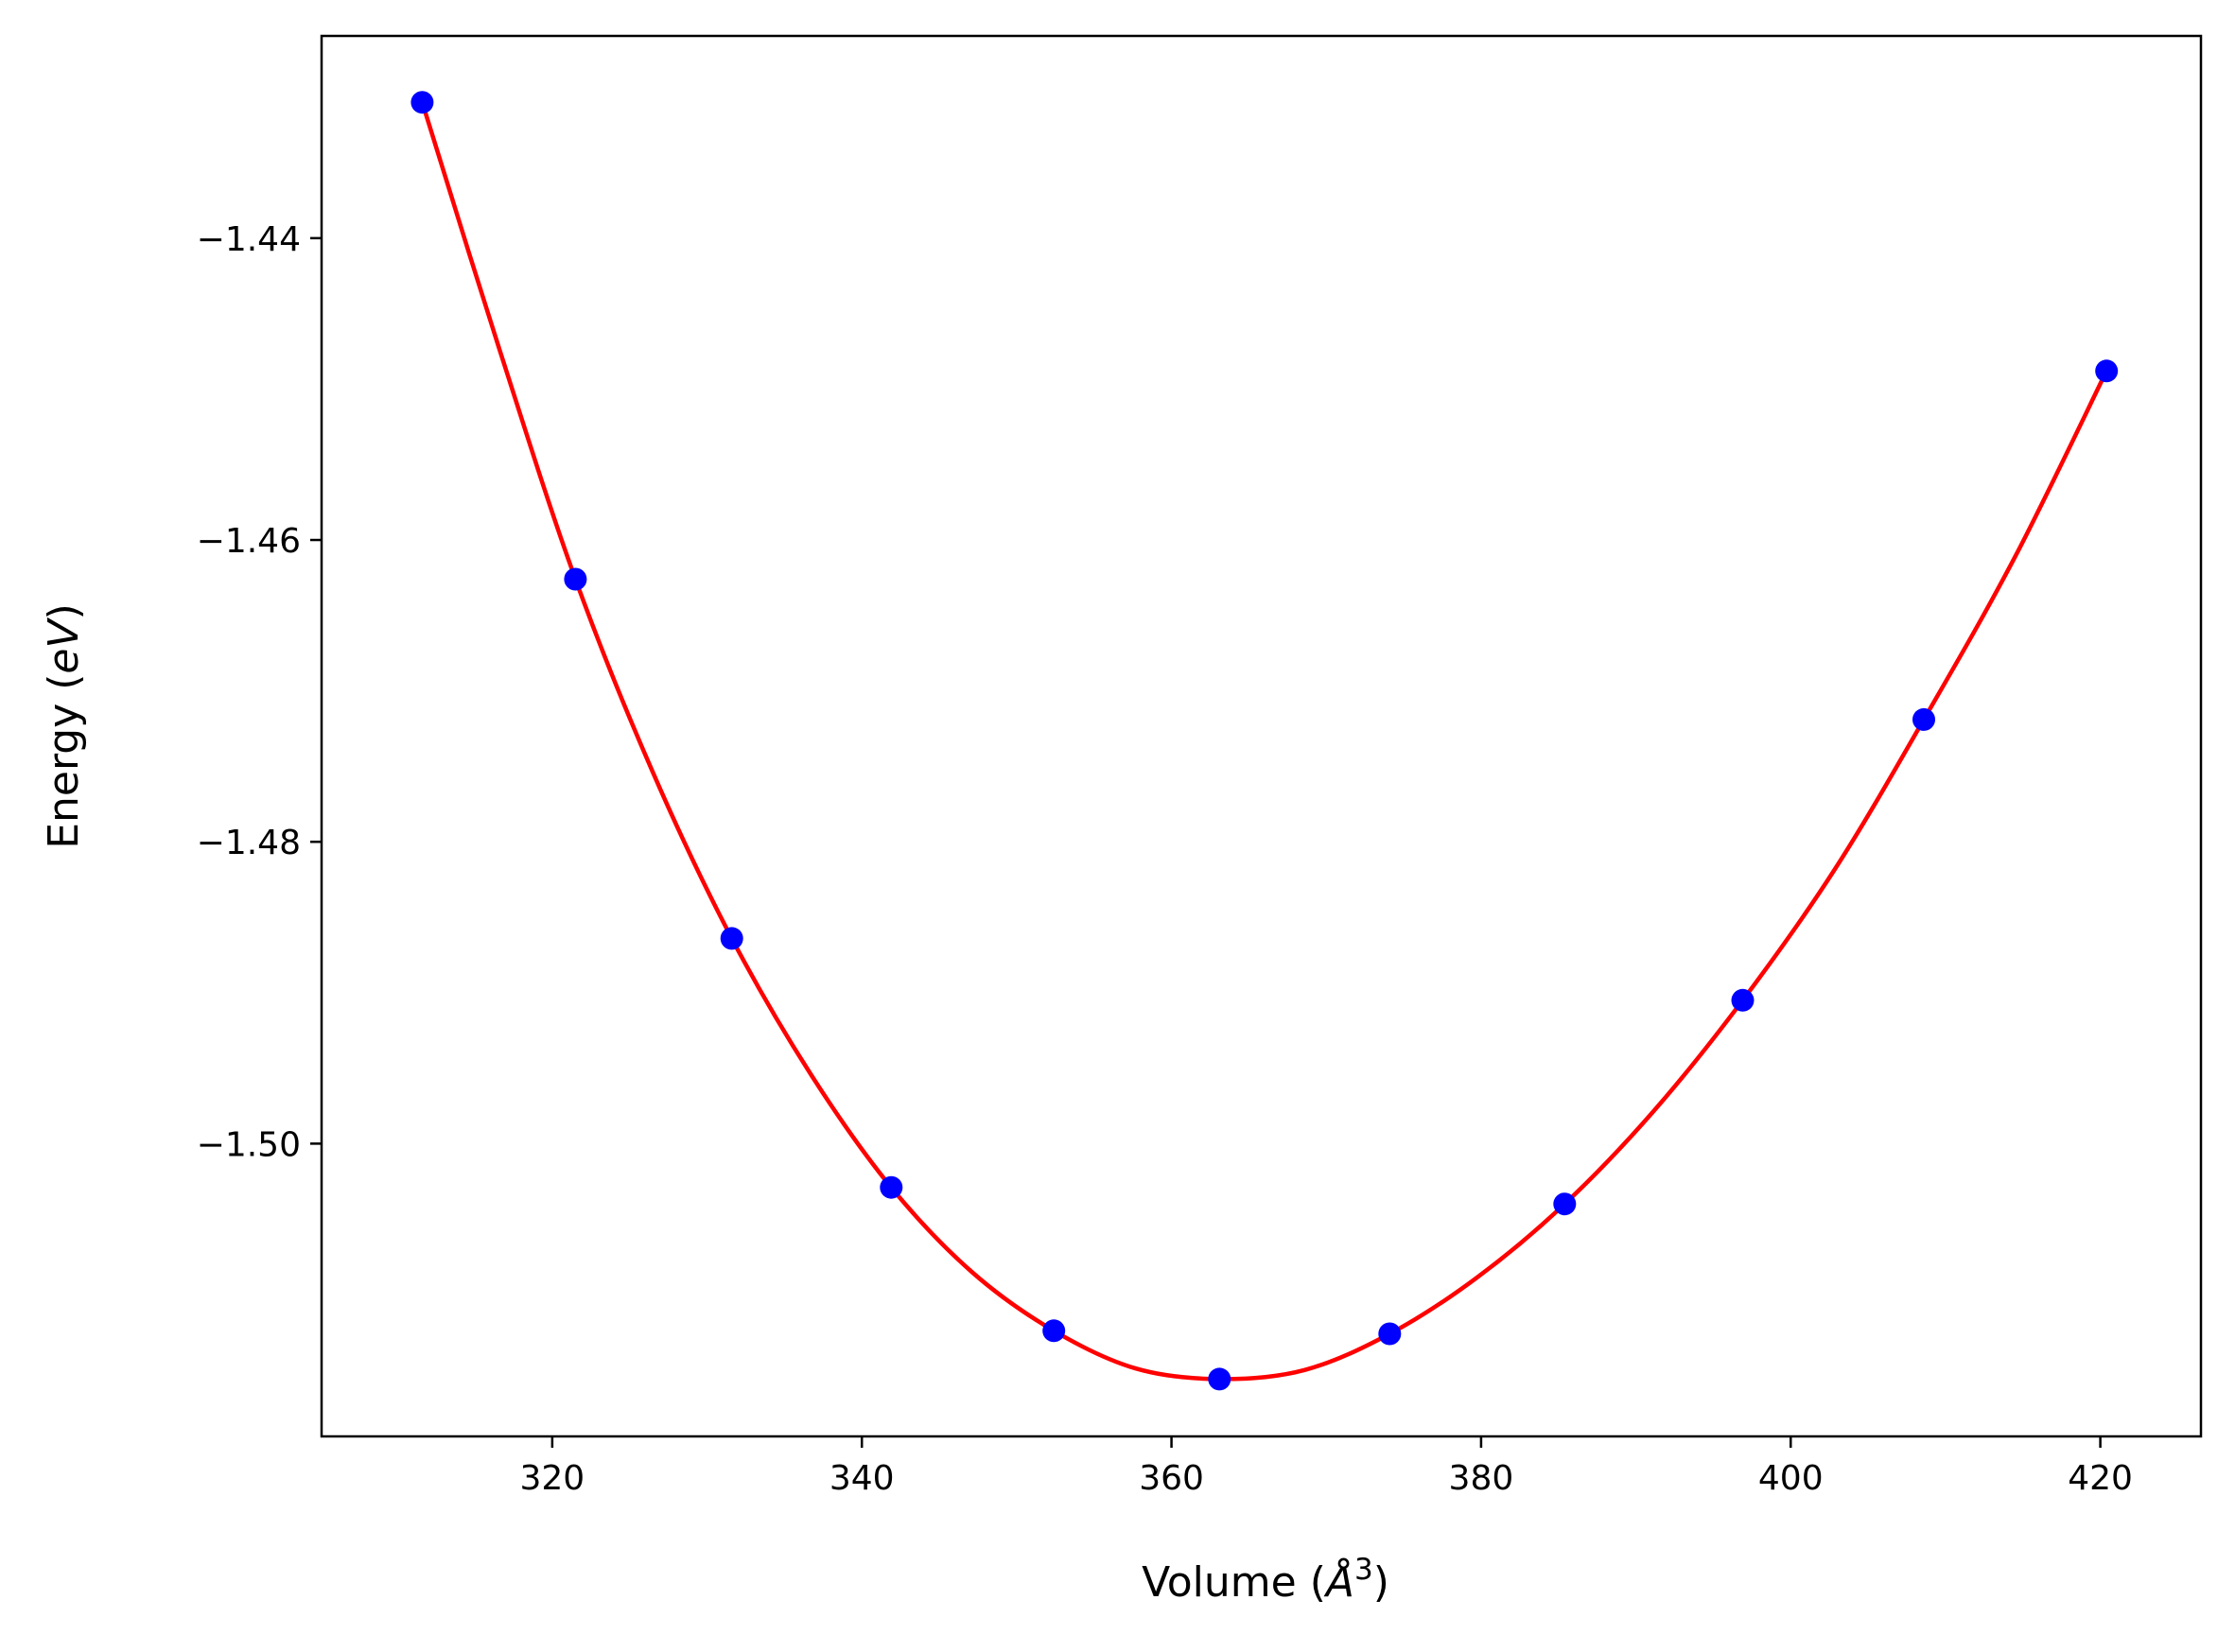  Describe the element at coordinates (249, 843) in the screenshot. I see `y-tick-label: −1.48` at that location.